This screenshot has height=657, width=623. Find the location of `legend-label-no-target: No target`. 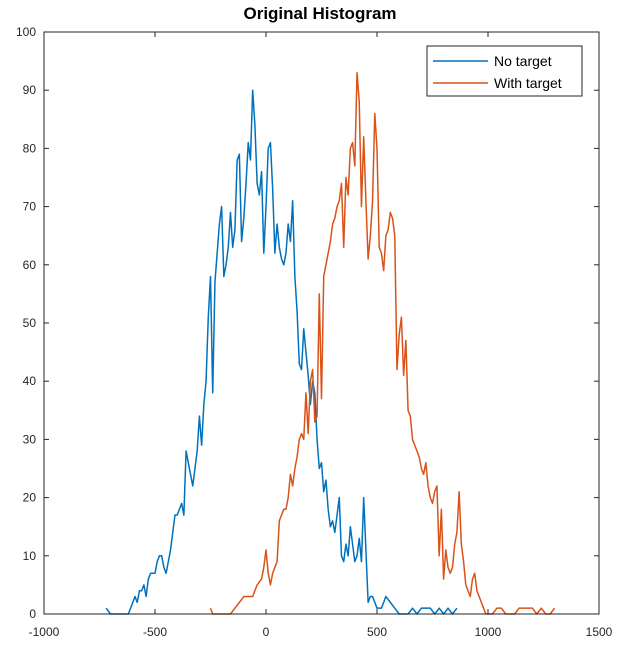

legend-label-no-target: No target is located at coordinates (523, 61).